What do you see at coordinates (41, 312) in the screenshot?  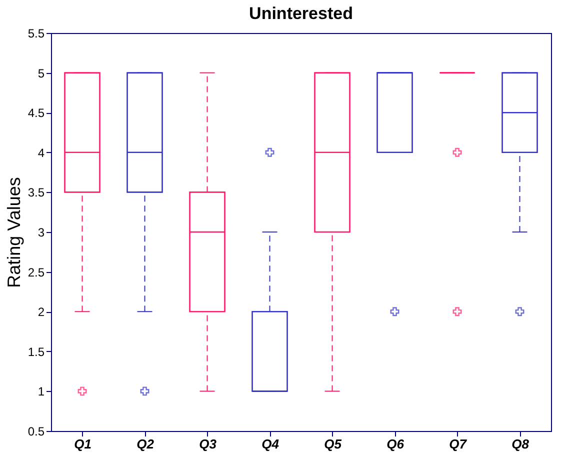 I see `y-tick-label: 2` at bounding box center [41, 312].